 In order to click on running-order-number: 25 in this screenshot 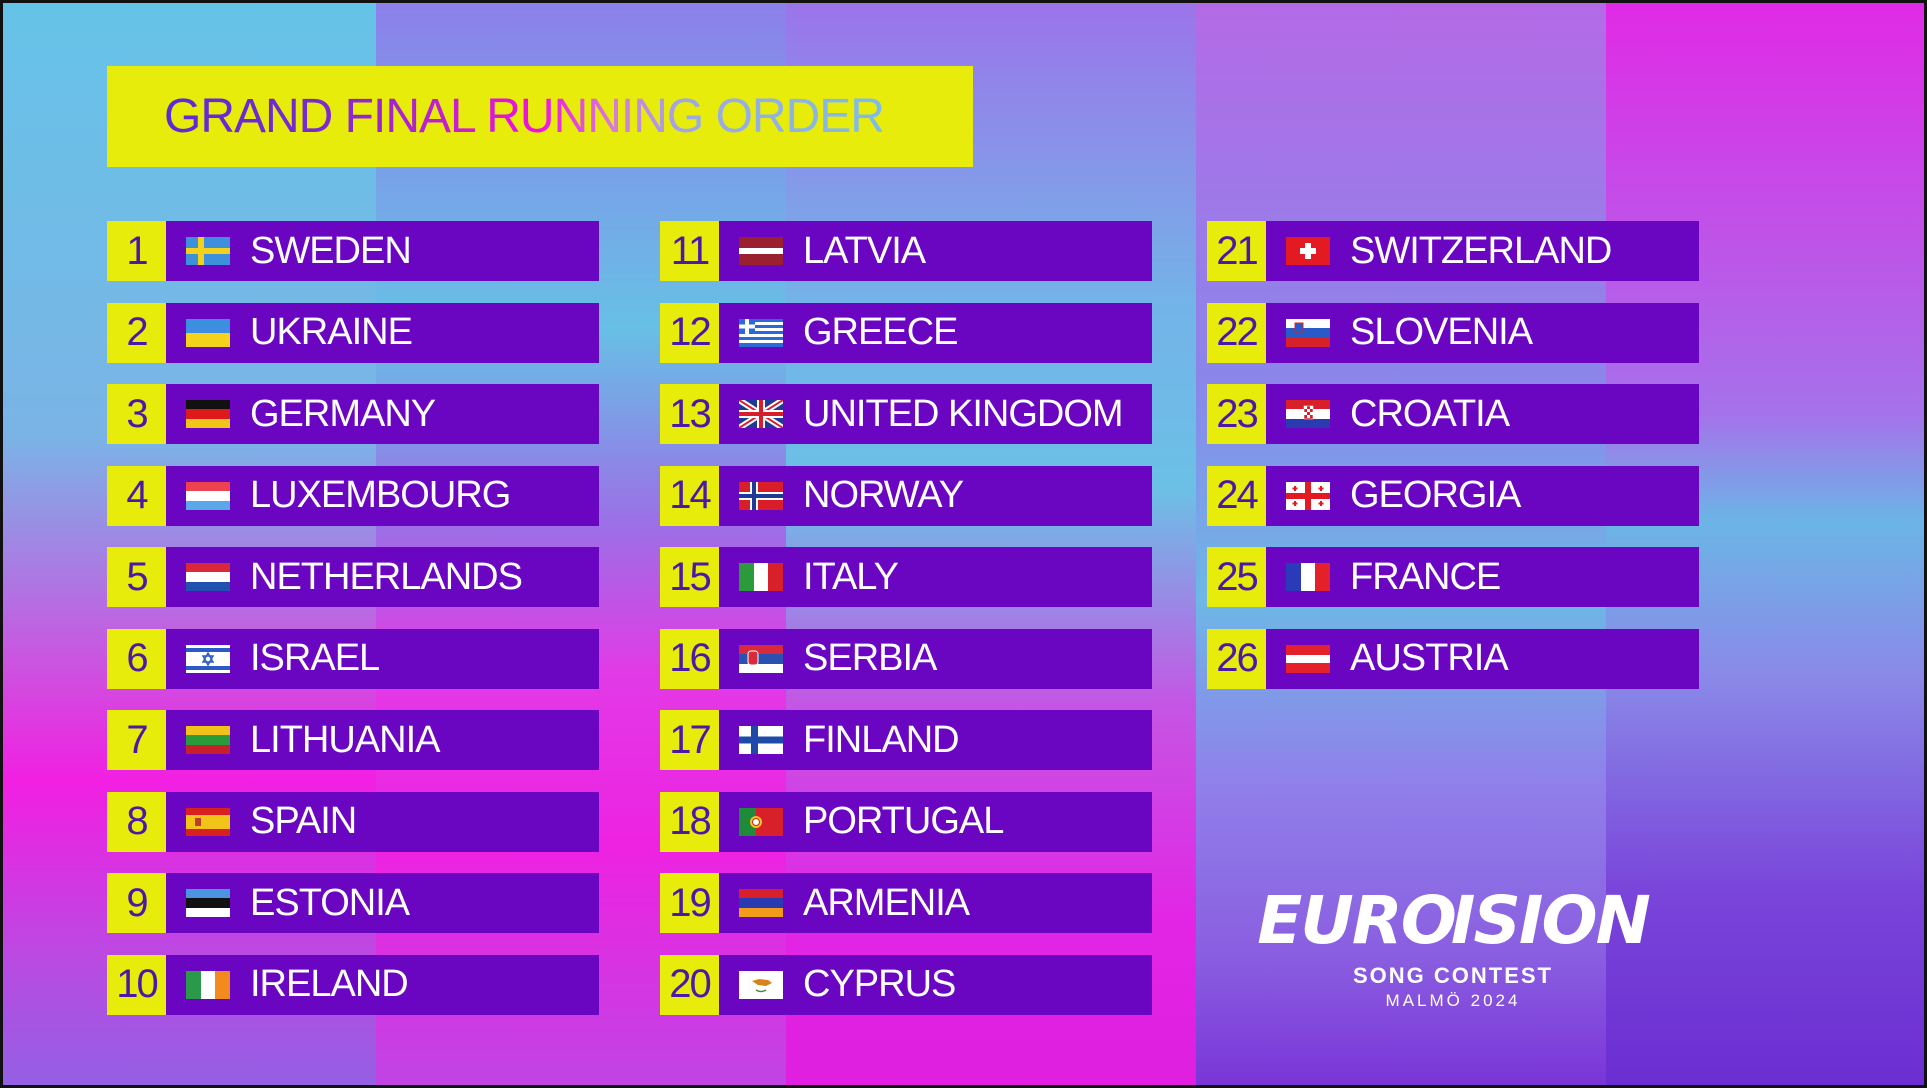, I will do `click(1236, 577)`.